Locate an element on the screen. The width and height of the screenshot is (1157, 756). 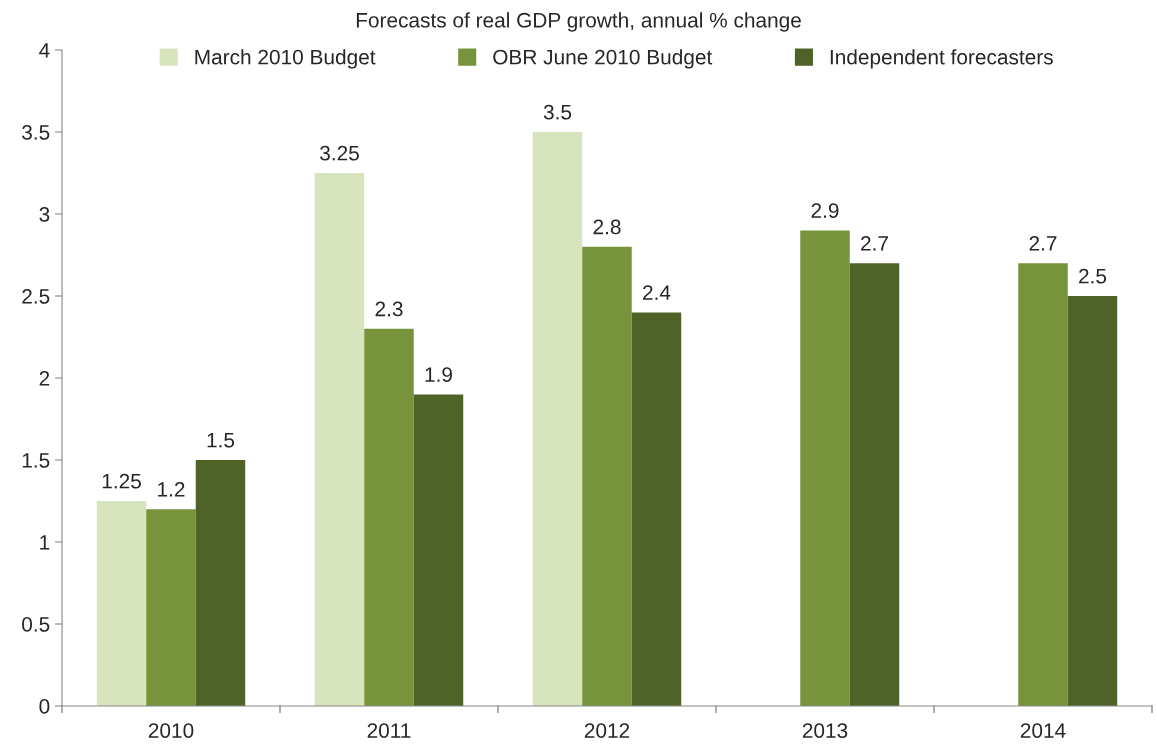
y-tick-label: 1 is located at coordinates (45, 542).